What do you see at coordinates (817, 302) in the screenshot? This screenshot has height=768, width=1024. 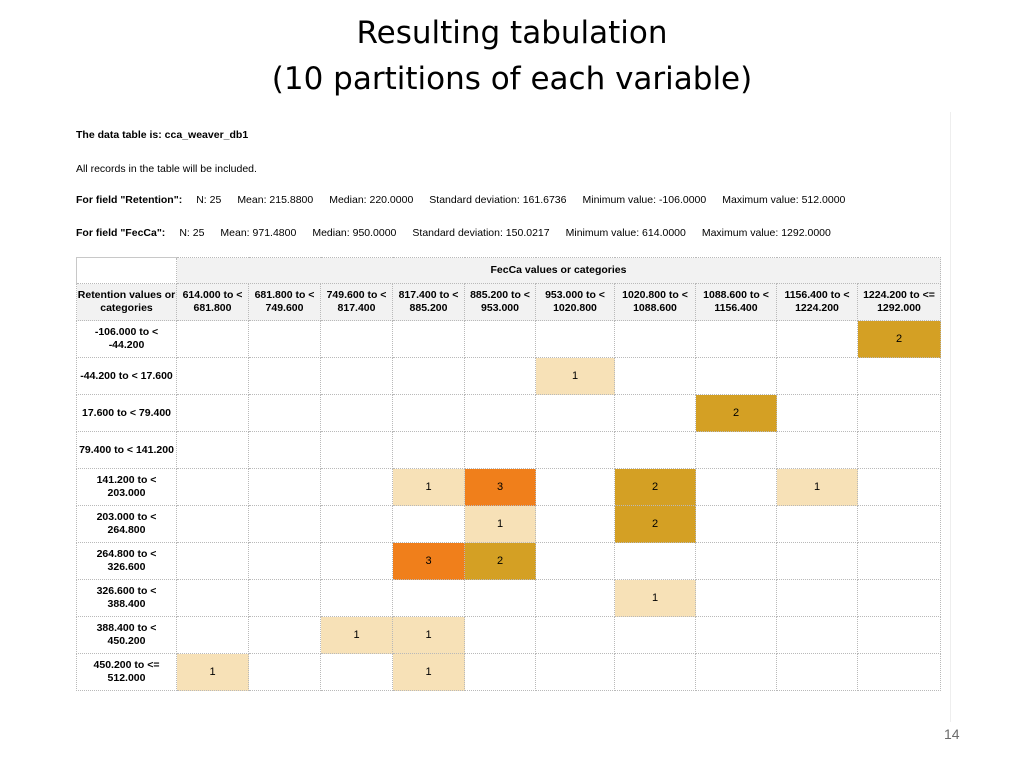 I see `column-header: 1156.400 to < 1224.200` at bounding box center [817, 302].